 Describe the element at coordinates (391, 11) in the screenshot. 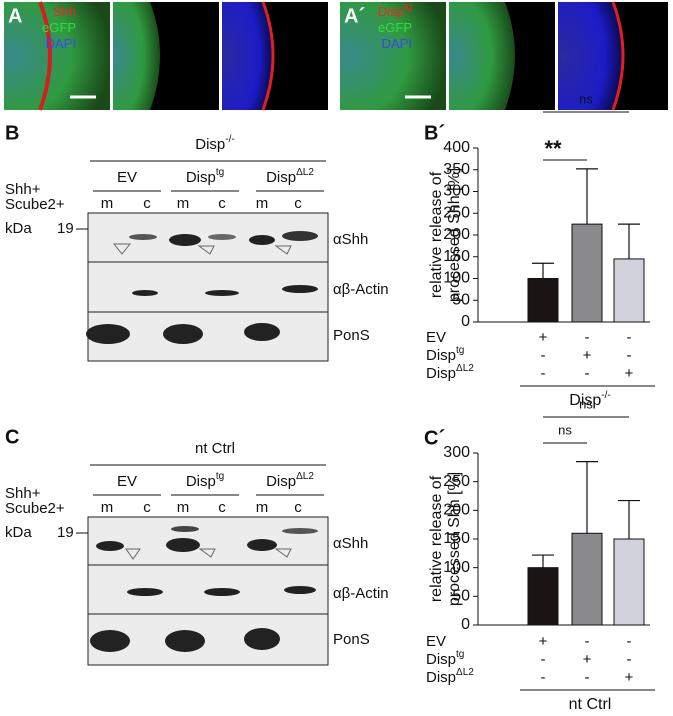

I see `channel-label-text: Disp` at that location.